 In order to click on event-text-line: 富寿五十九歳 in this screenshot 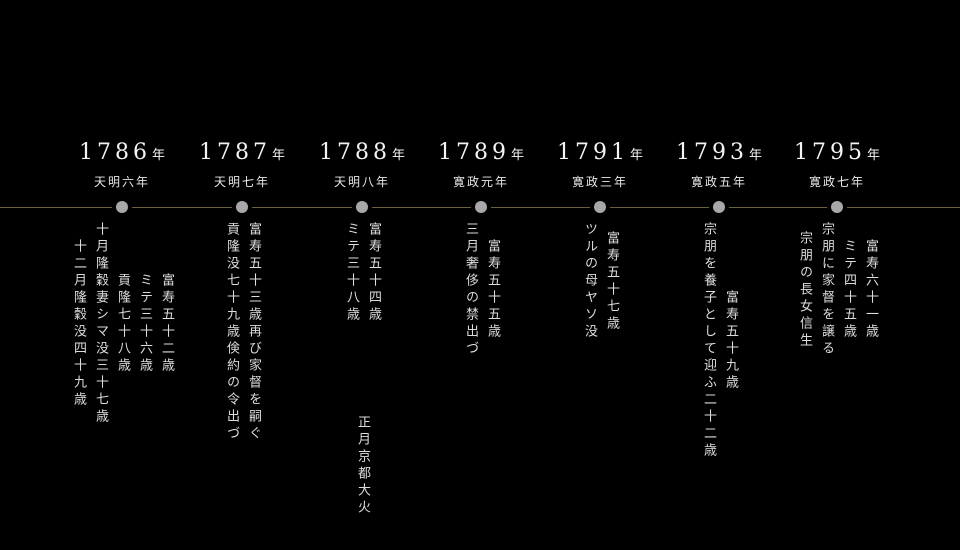, I will do `click(730, 341)`.